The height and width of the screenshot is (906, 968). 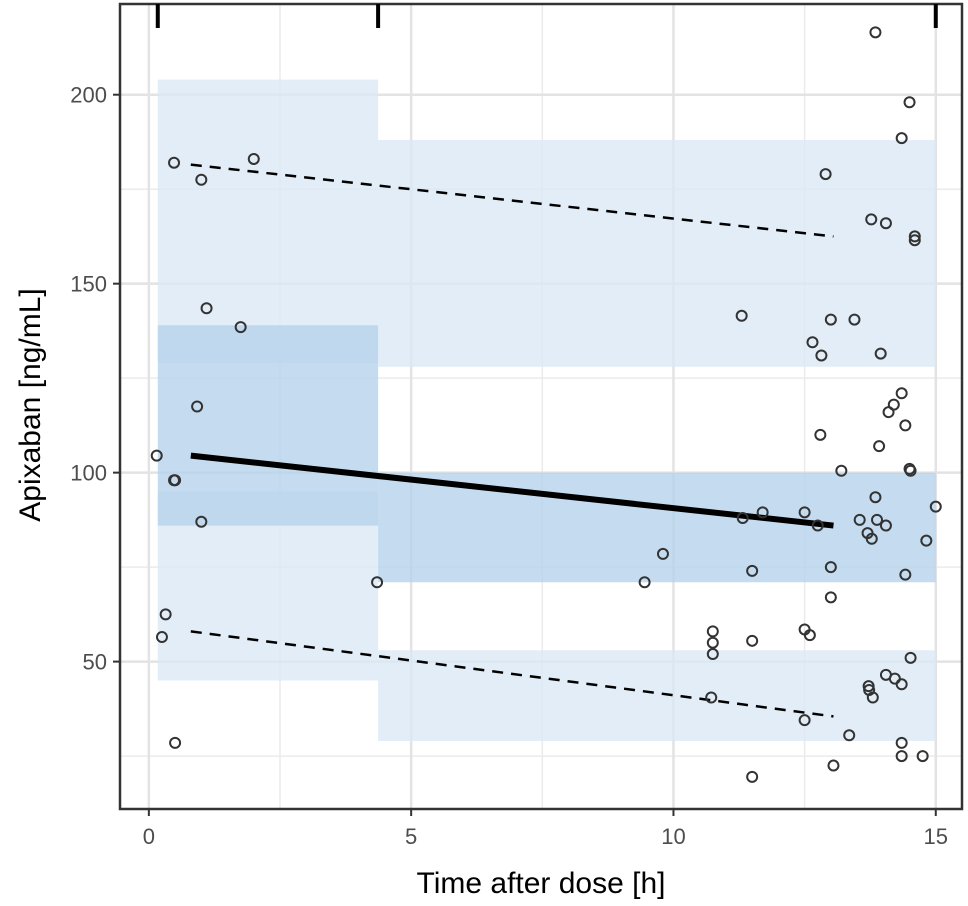 I want to click on upper-percentile-line, so click(x=512, y=200).